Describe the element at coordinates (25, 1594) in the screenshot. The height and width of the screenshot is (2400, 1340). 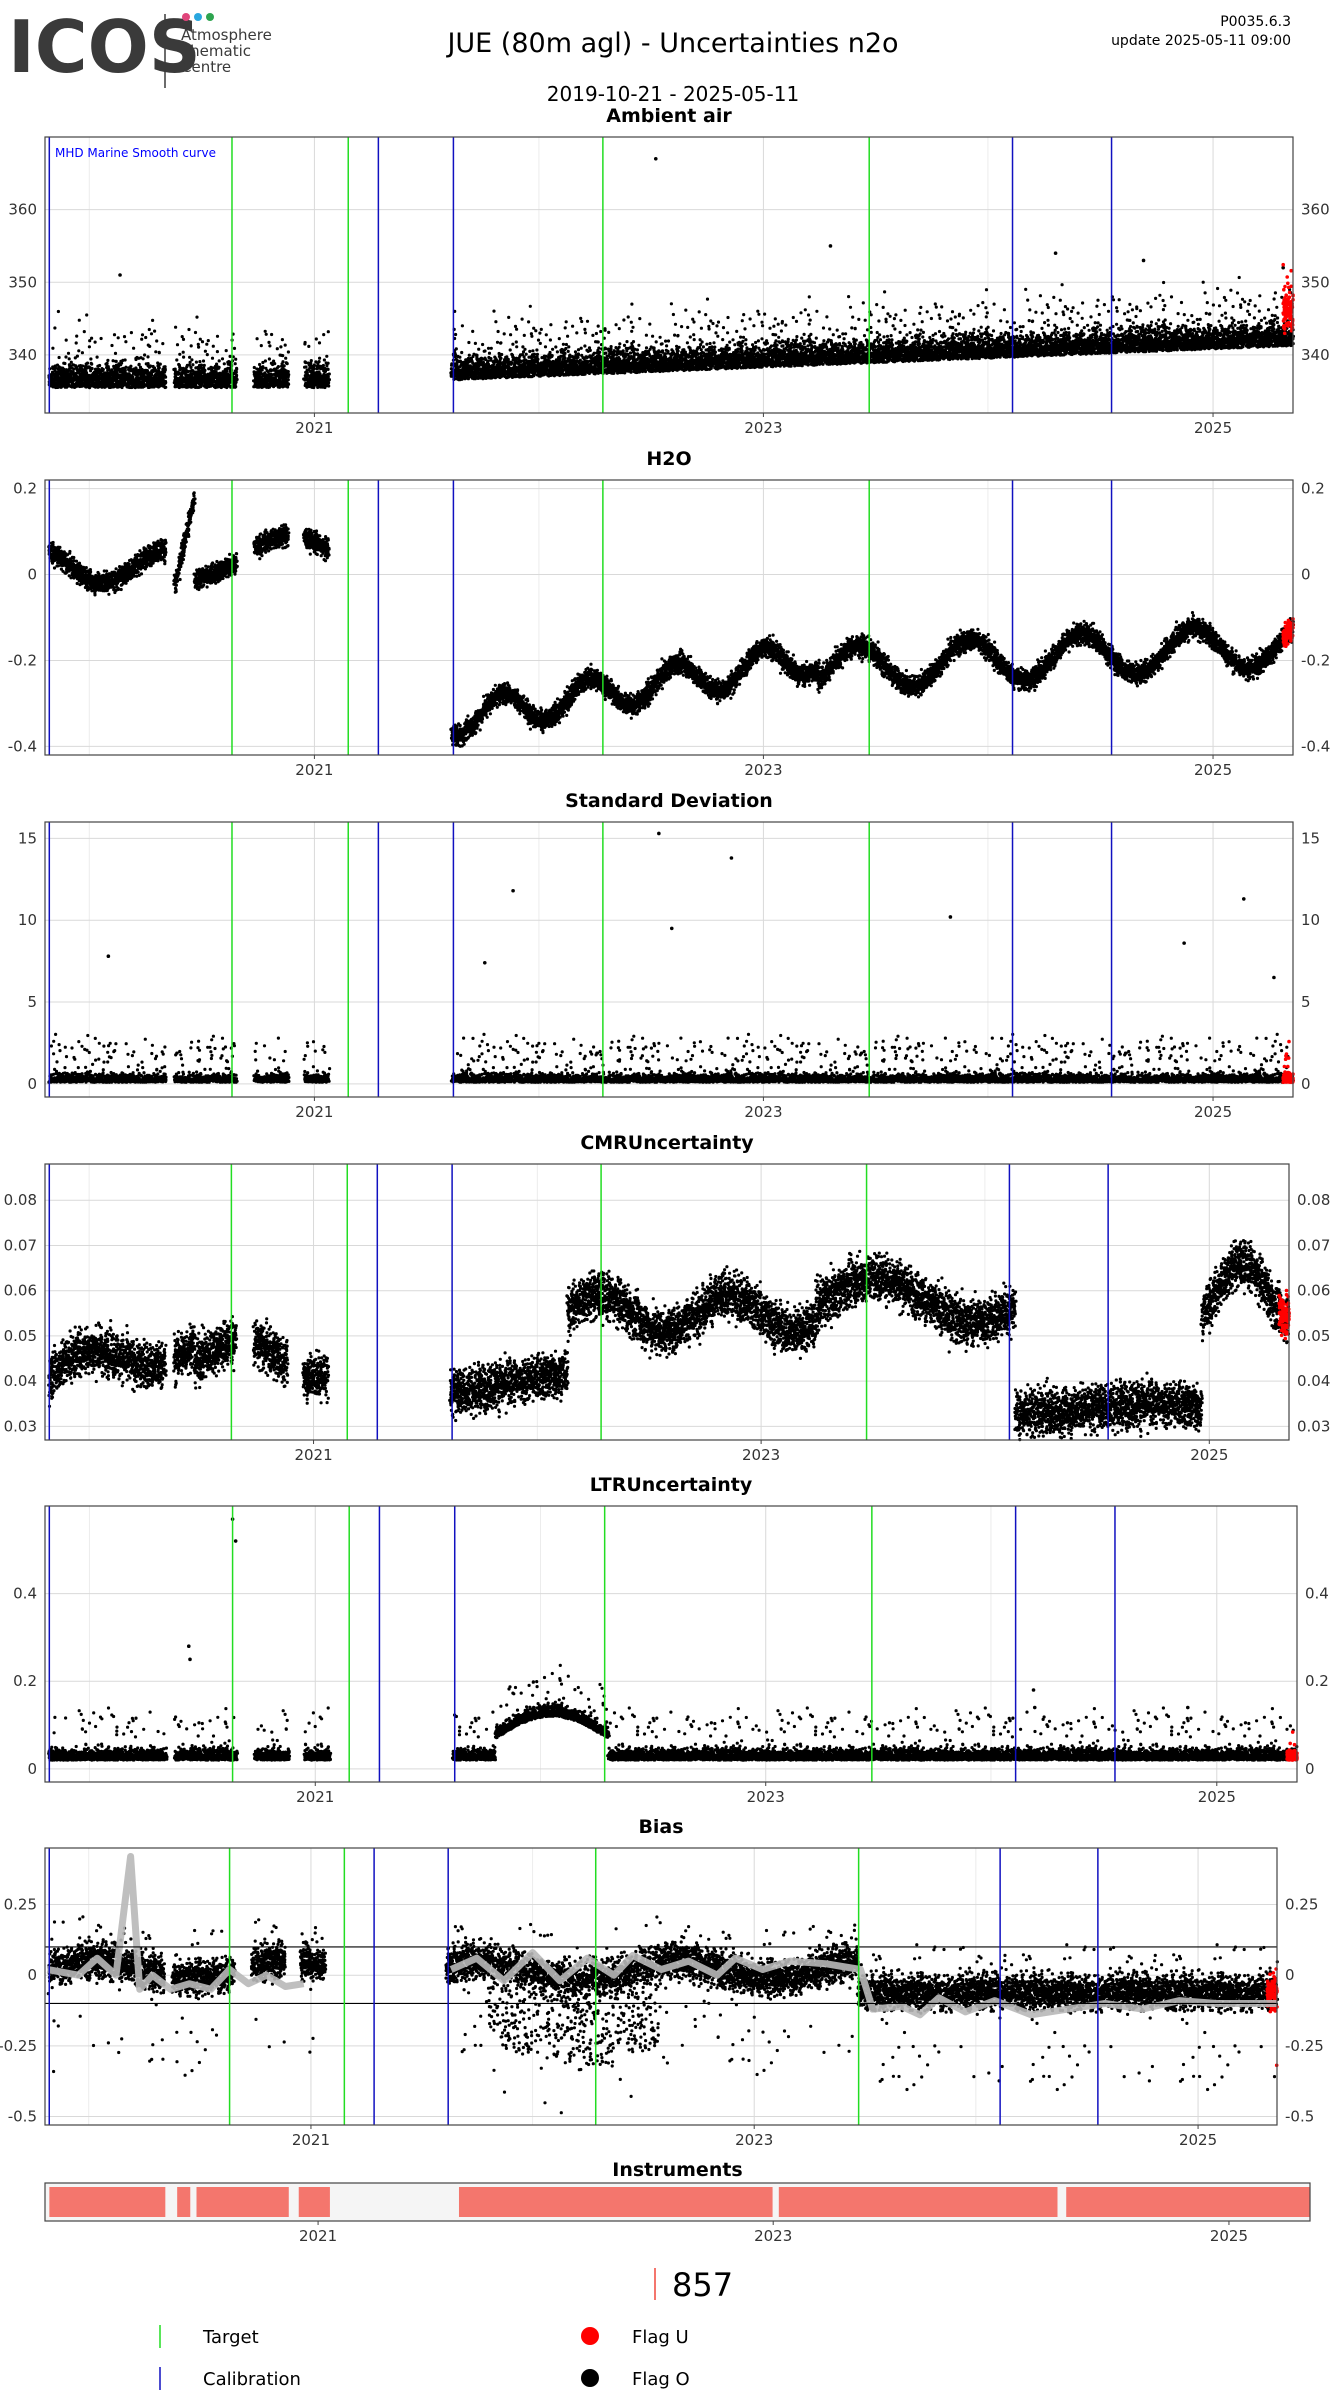
I see `y-tick-label: 0.4` at that location.